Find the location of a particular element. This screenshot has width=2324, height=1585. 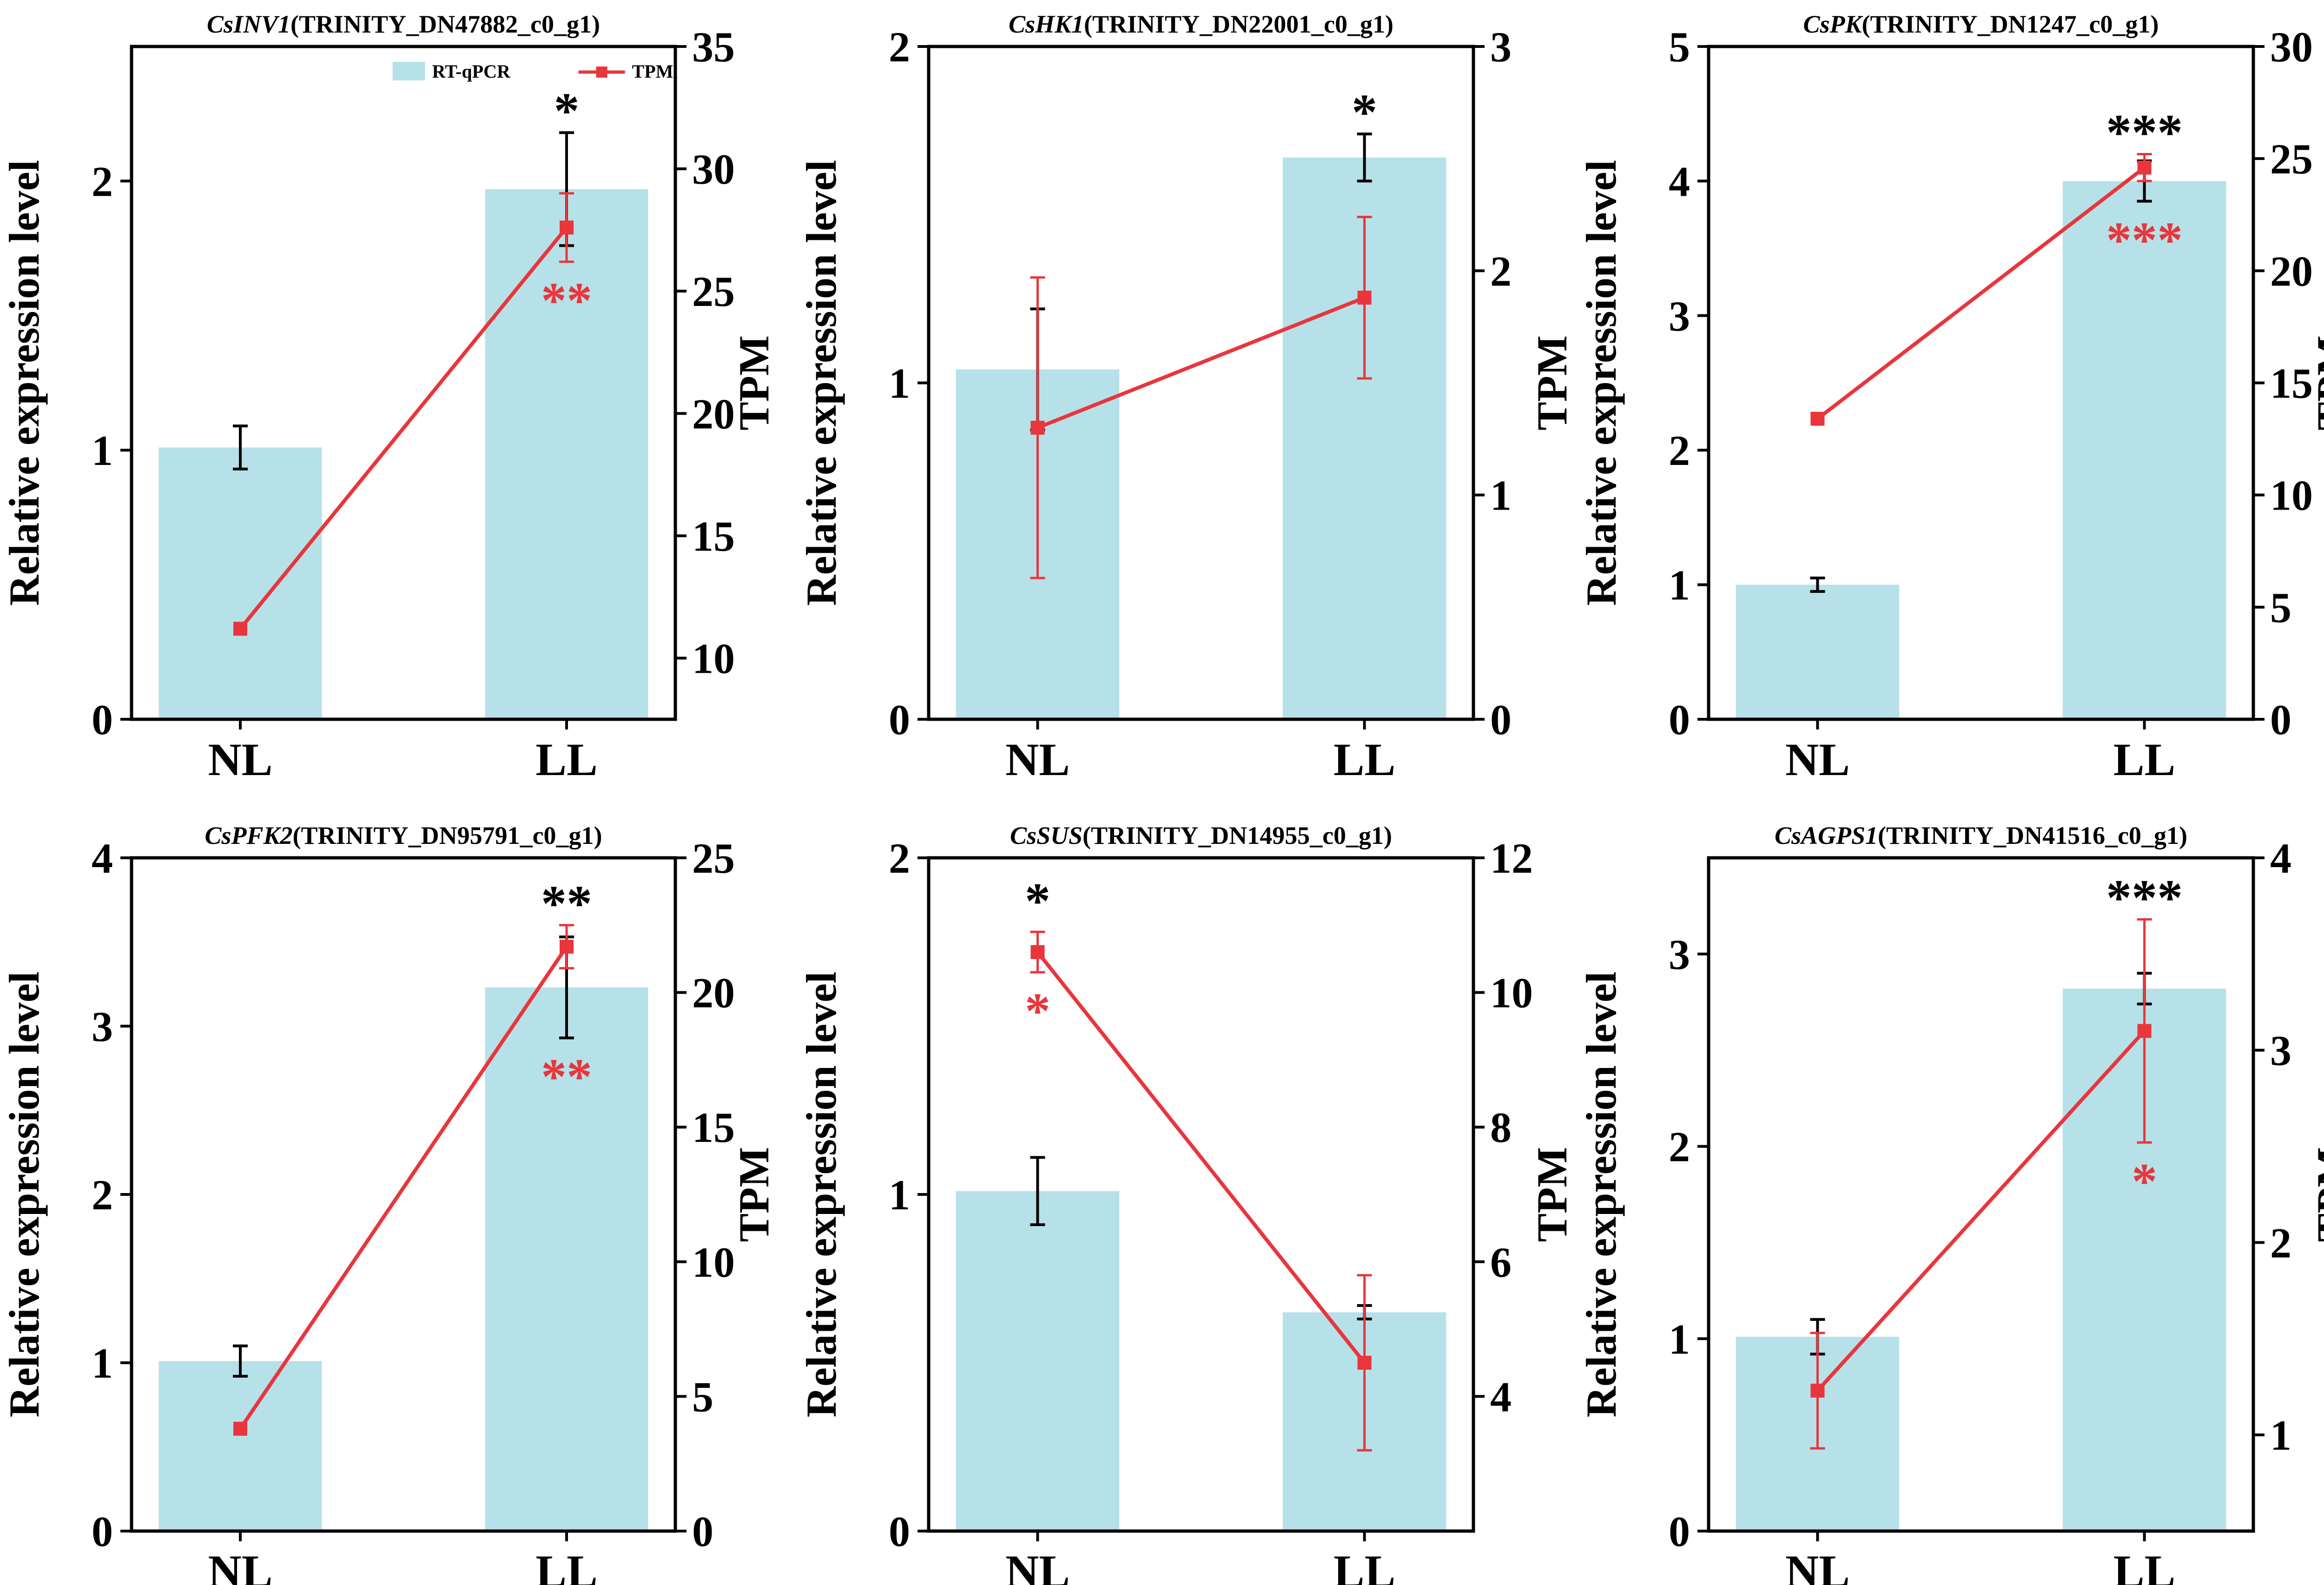

y2-tick-label: 4 is located at coordinates (2280, 859).